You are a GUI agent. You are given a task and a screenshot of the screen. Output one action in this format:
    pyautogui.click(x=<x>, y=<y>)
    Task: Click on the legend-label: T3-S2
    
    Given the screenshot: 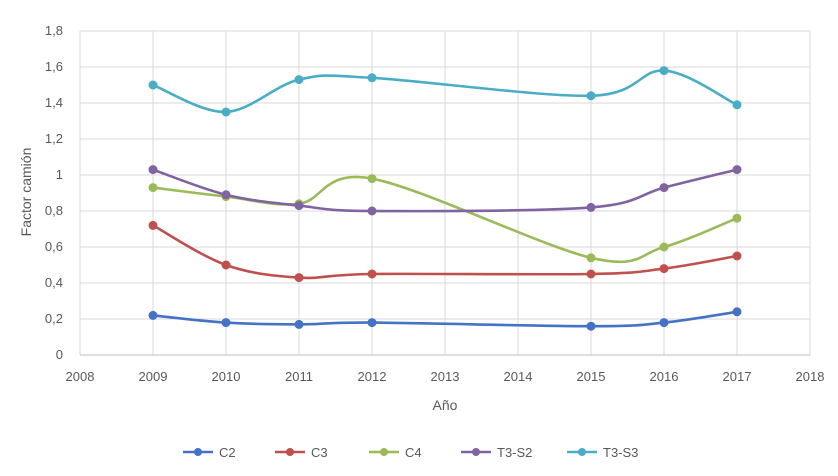 What is the action you would take?
    pyautogui.click(x=514, y=452)
    